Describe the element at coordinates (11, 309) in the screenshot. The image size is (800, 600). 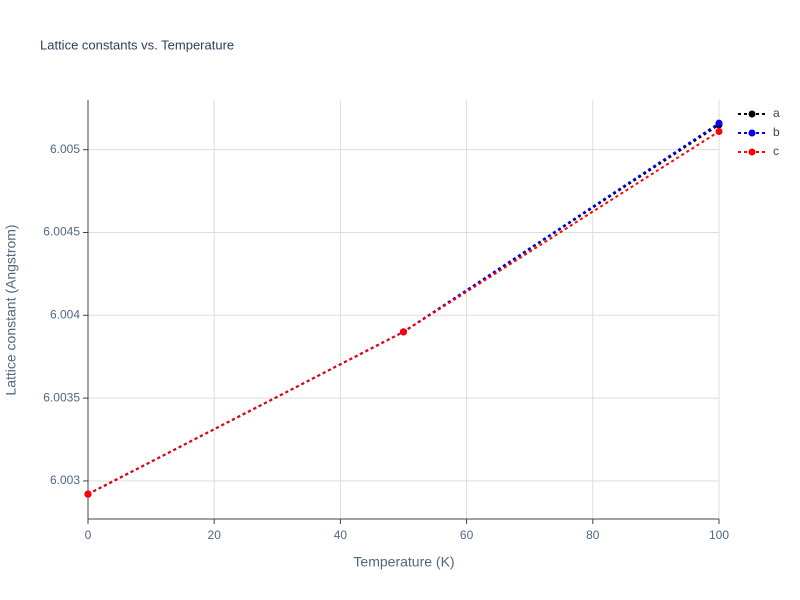
I see `y-axis-title: Lattice constant (Angstrom)` at that location.